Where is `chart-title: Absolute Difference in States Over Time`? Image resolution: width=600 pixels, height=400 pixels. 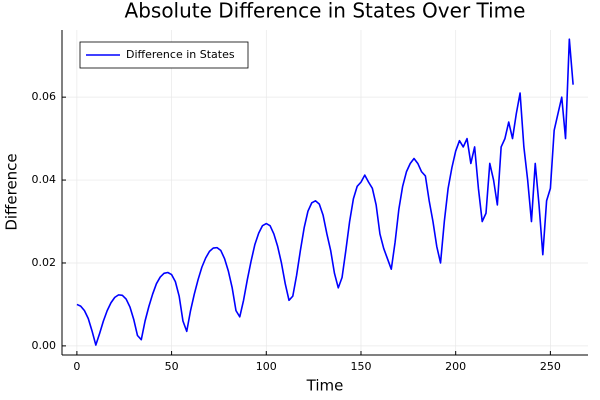 chart-title: Absolute Difference in States Over Time is located at coordinates (325, 11).